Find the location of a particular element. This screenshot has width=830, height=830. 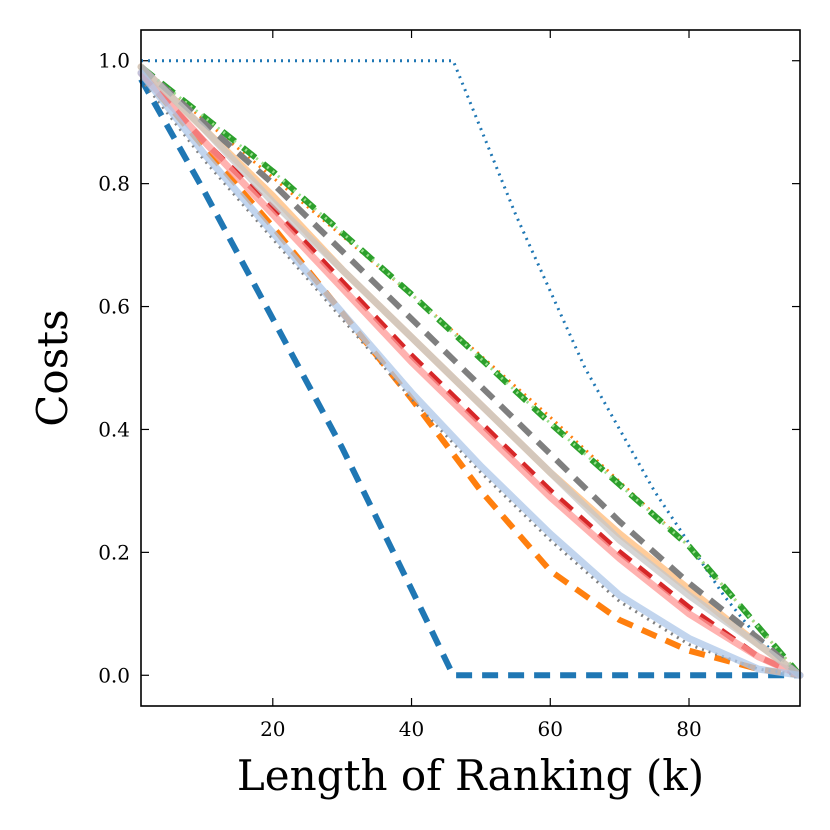

x-tick-label: 40 is located at coordinates (411, 729).